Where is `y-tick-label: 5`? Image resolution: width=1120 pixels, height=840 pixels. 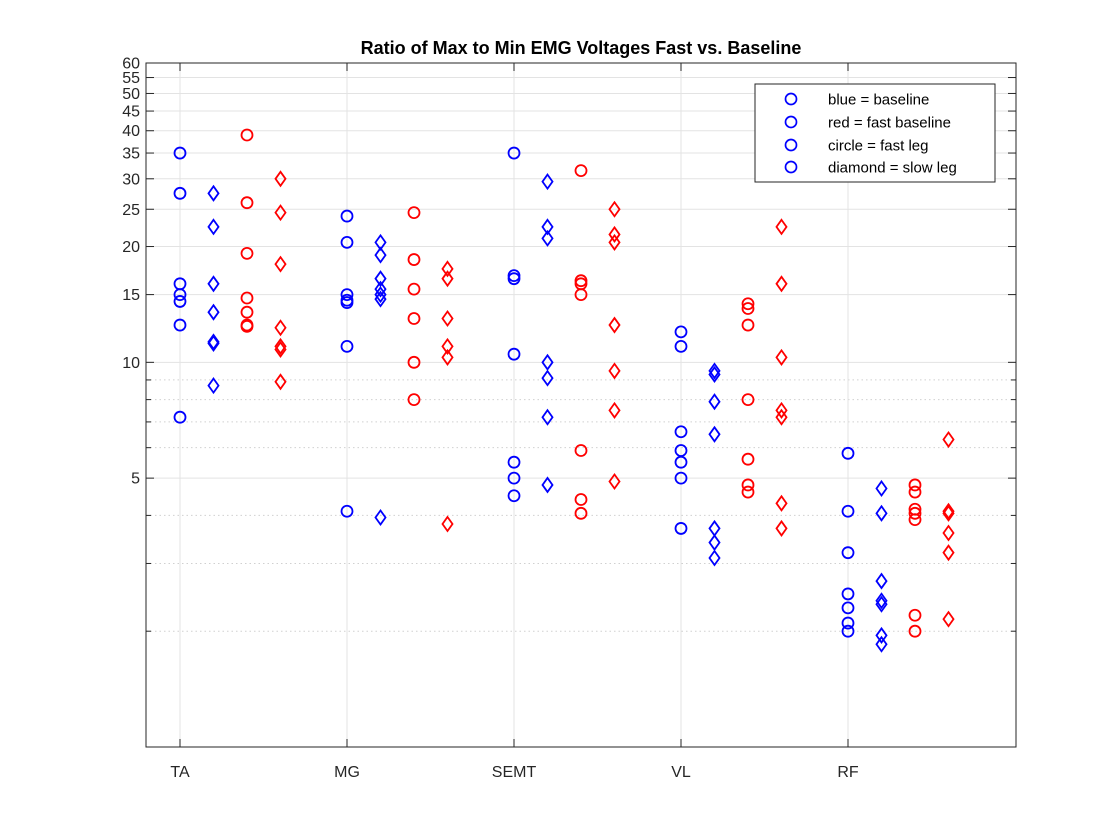
y-tick-label: 5 is located at coordinates (135, 479).